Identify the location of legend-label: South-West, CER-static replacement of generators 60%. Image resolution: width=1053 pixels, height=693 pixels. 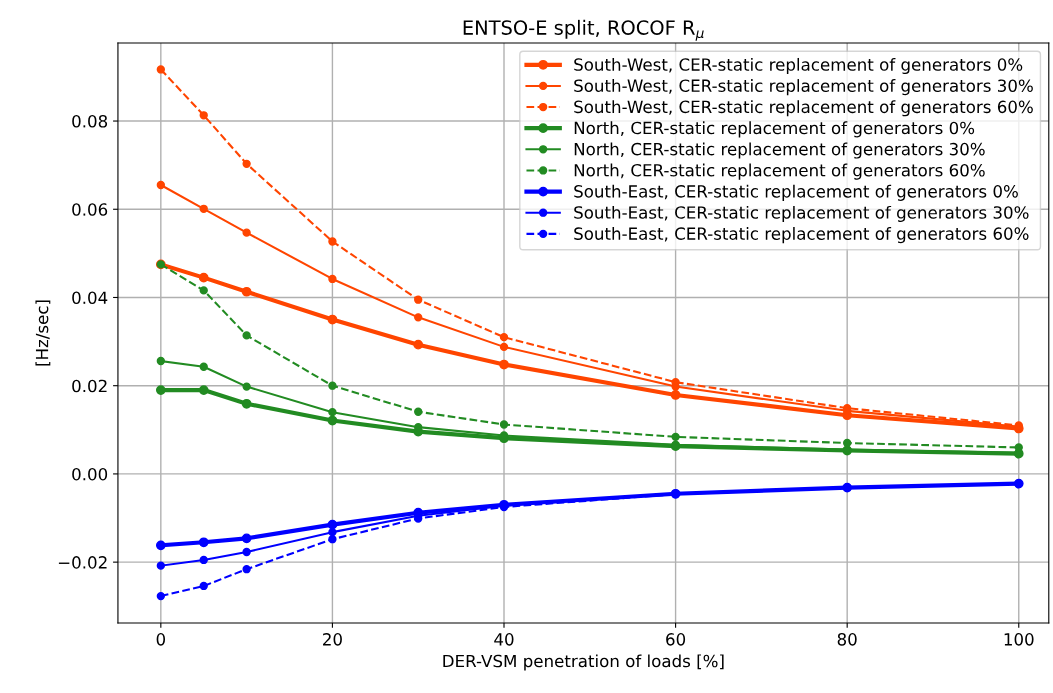
(803, 108).